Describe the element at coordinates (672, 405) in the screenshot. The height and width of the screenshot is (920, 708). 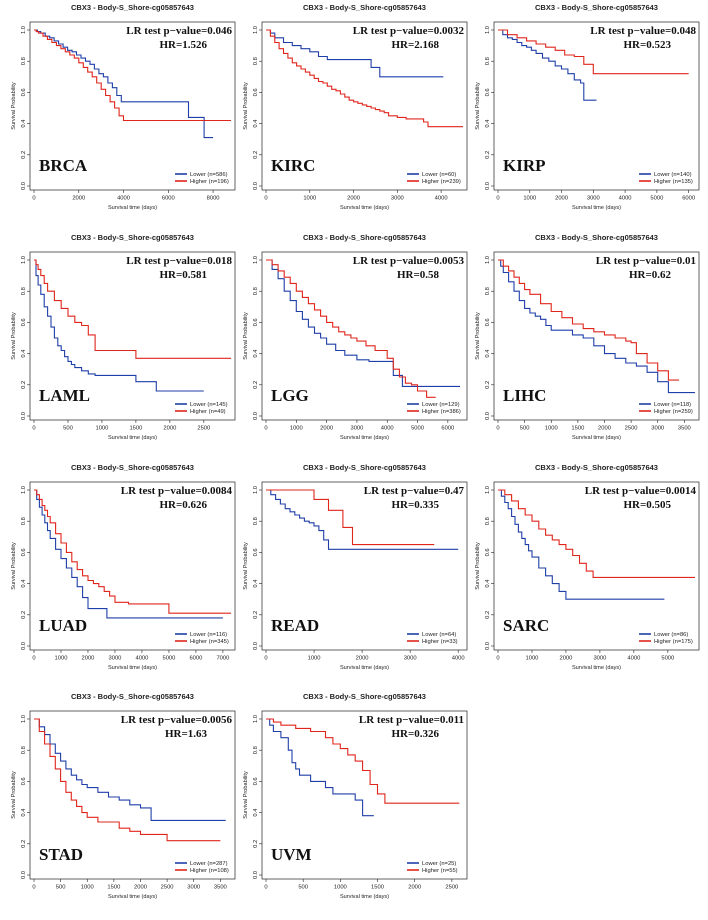
I see `legend-label-lower: Lower (n=118)` at that location.